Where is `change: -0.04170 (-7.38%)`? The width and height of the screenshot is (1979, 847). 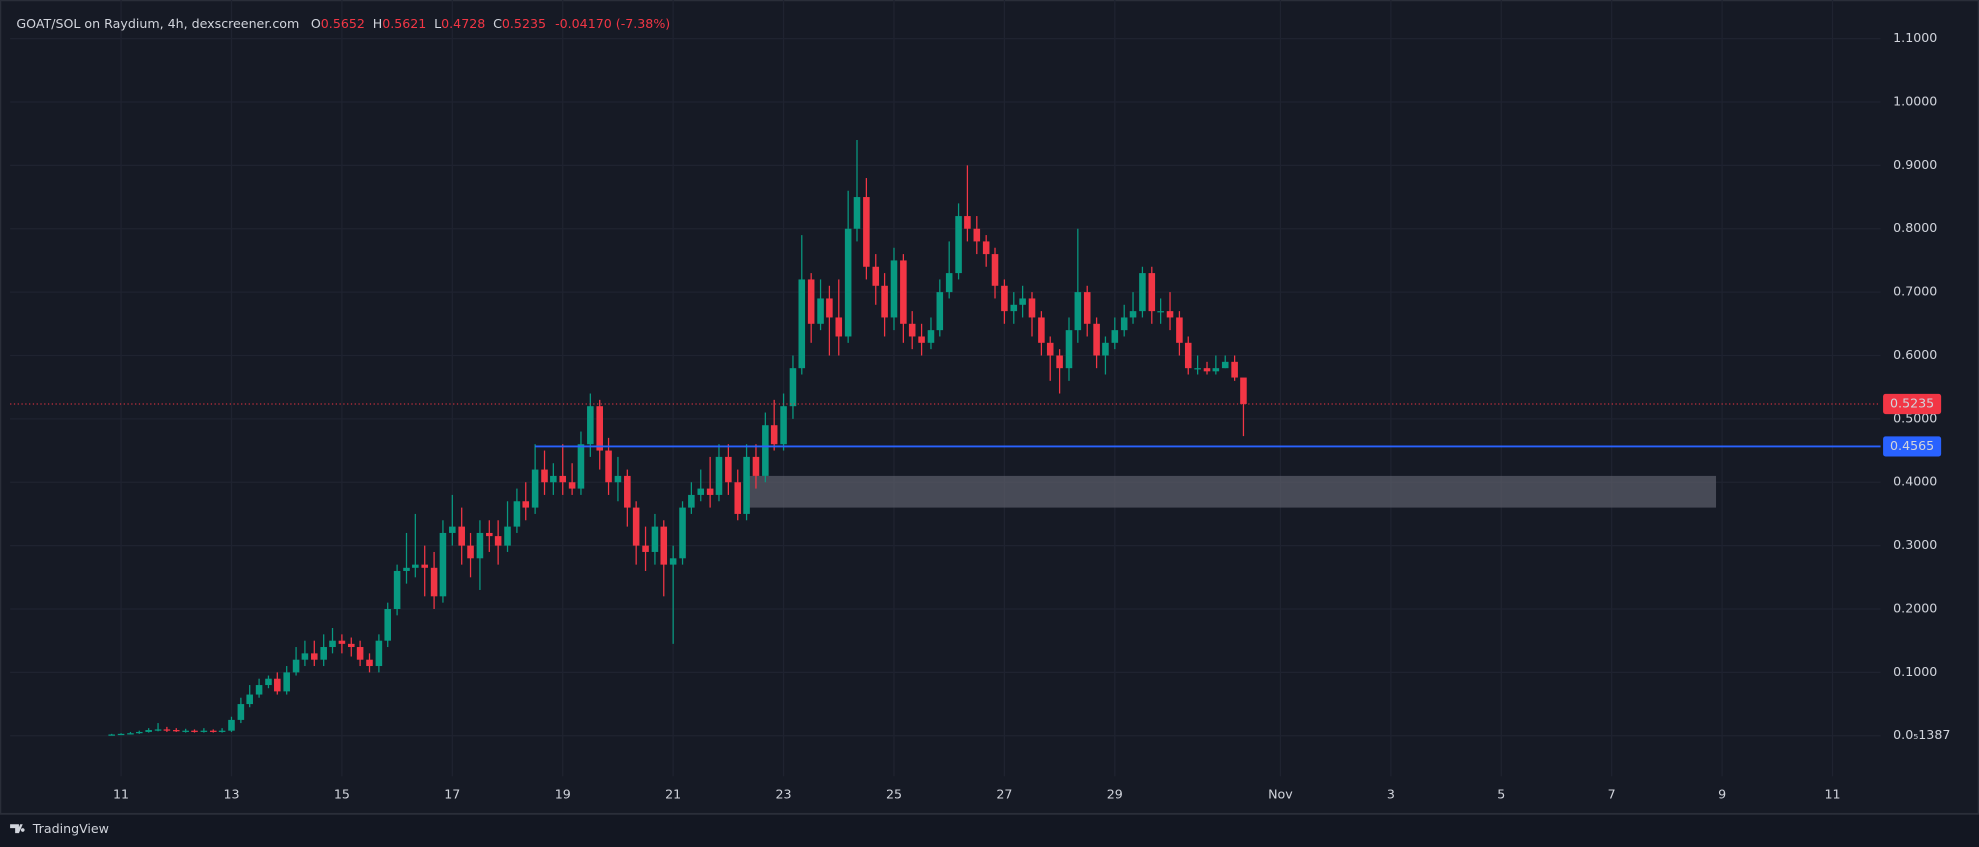
change: -0.04170 (-7.38%) is located at coordinates (612, 22).